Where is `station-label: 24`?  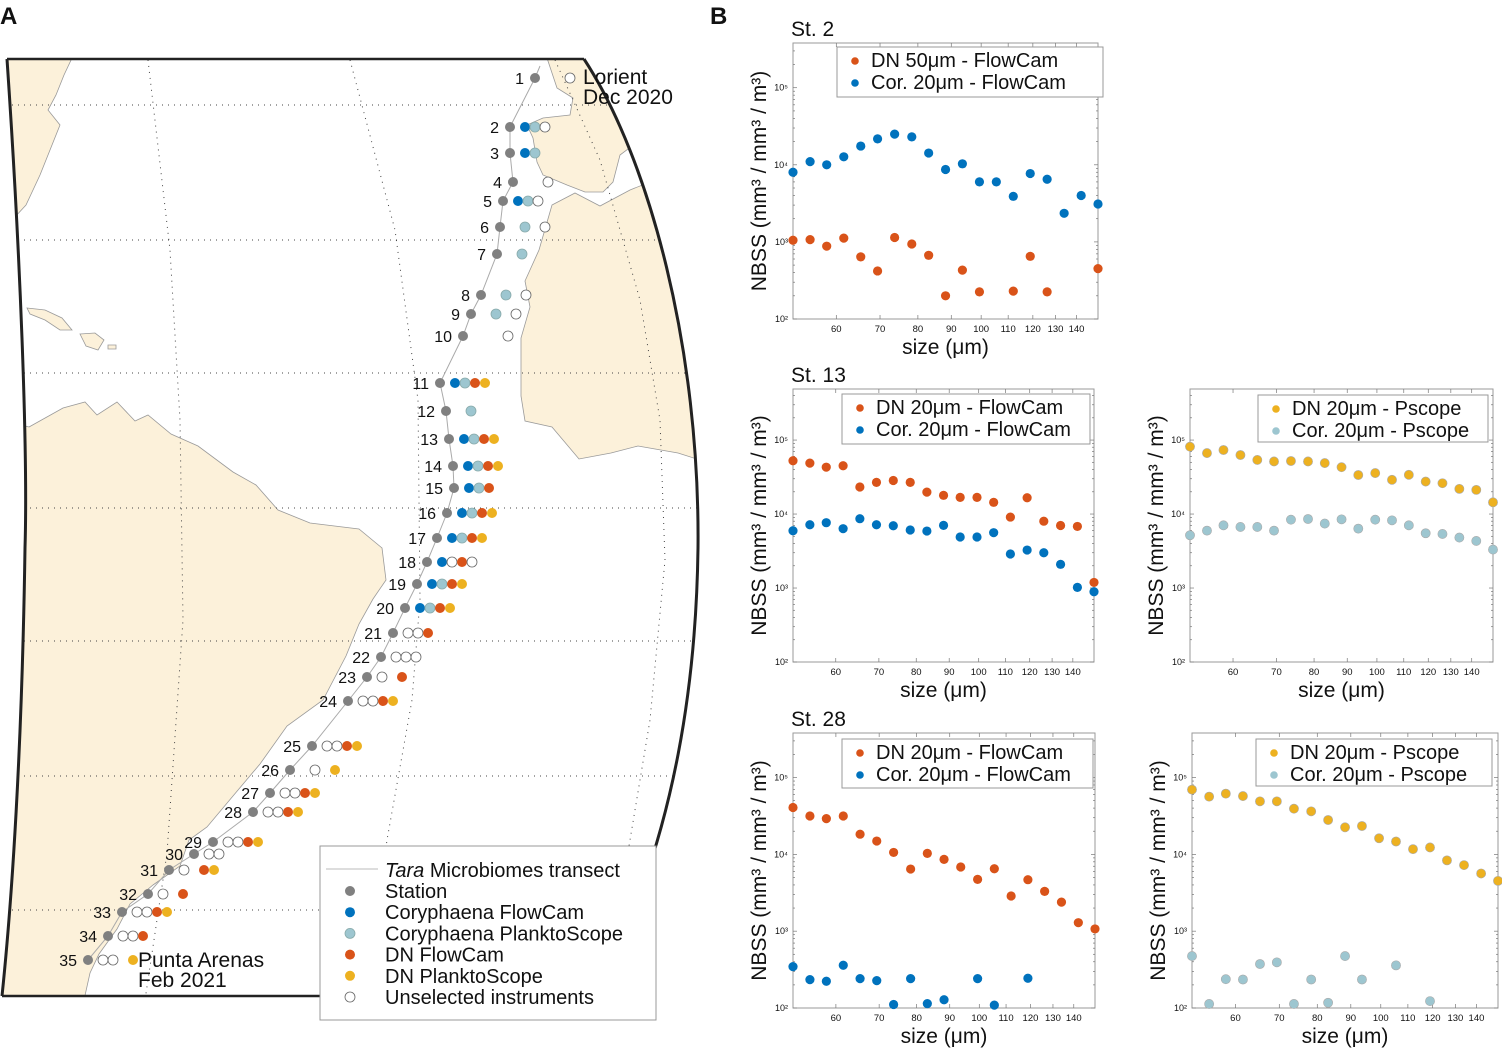
station-label: 24 is located at coordinates (328, 702).